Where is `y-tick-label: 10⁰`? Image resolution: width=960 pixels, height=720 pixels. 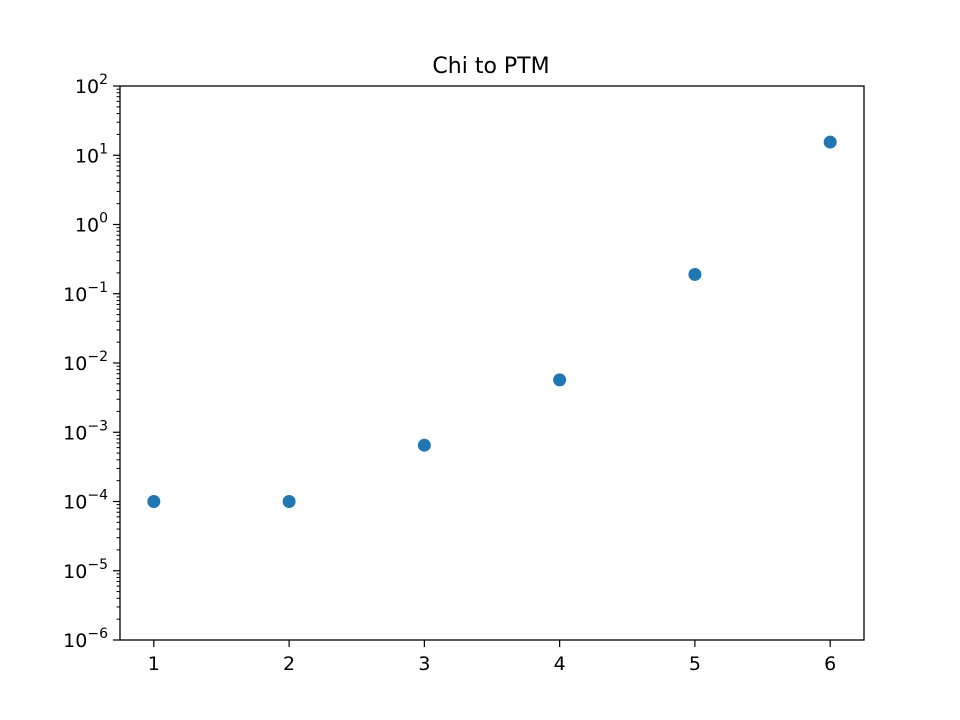 y-tick-label: 10⁰ is located at coordinates (91, 224).